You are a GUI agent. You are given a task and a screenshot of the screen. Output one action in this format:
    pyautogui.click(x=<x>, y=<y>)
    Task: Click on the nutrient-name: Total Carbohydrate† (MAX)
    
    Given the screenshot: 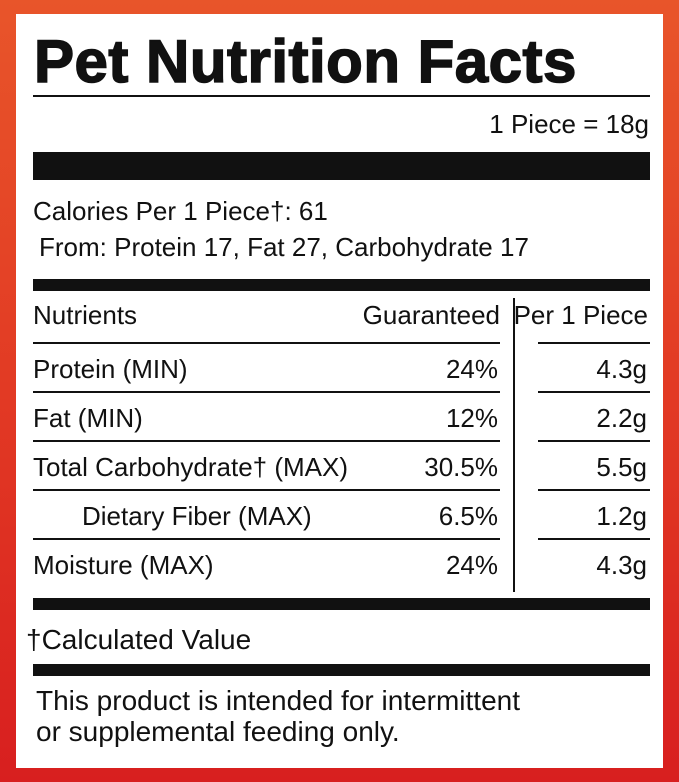 What is the action you would take?
    pyautogui.click(x=191, y=467)
    